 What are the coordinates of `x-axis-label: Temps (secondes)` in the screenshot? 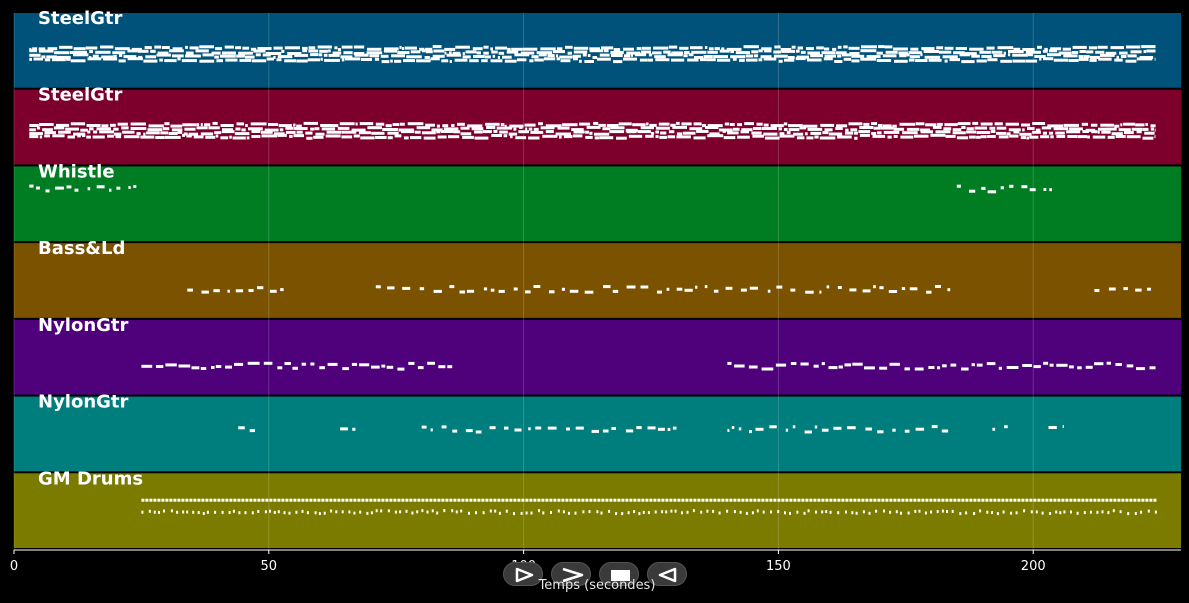 It's located at (597, 585).